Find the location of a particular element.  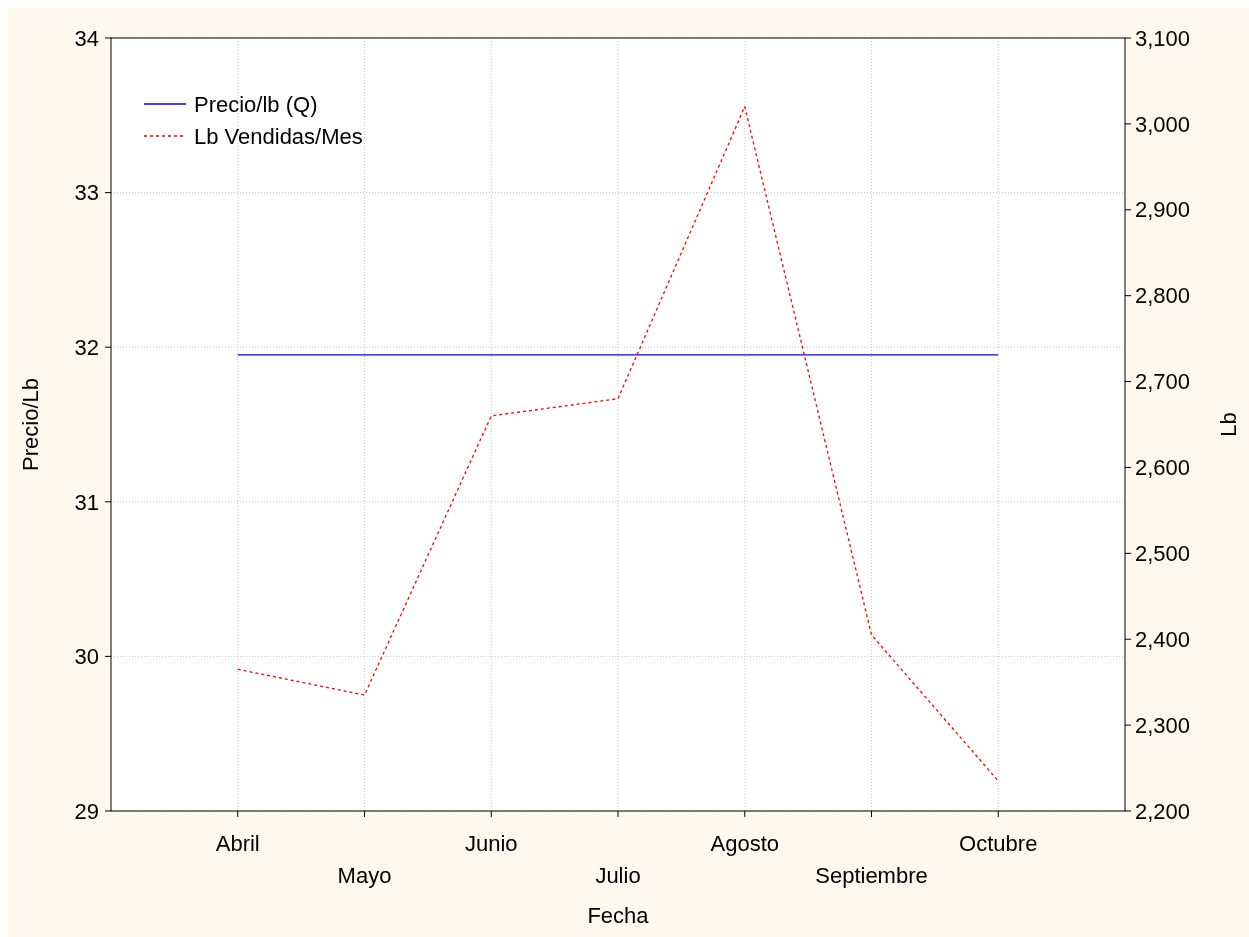

y-axis-title: Precio/Lb is located at coordinates (30, 424).